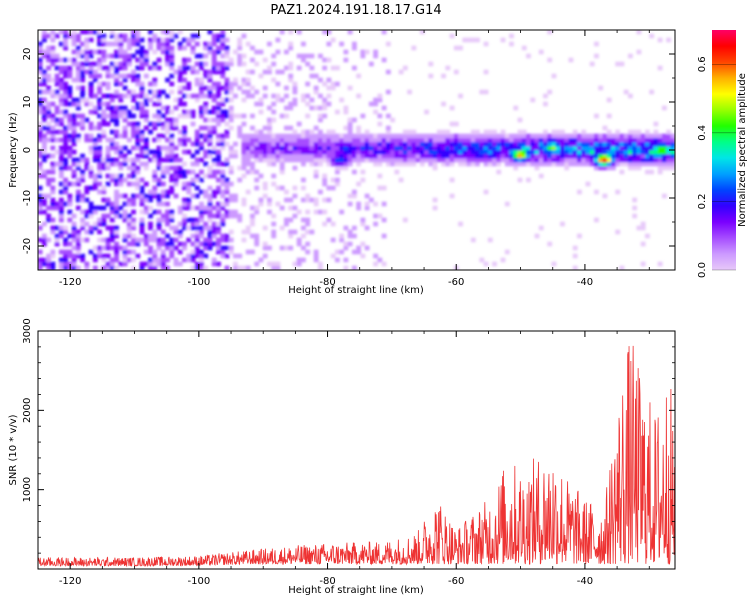 The height and width of the screenshot is (600, 750). Describe the element at coordinates (13, 449) in the screenshot. I see `snr-y-label: SNR (10 * v/v)` at that location.